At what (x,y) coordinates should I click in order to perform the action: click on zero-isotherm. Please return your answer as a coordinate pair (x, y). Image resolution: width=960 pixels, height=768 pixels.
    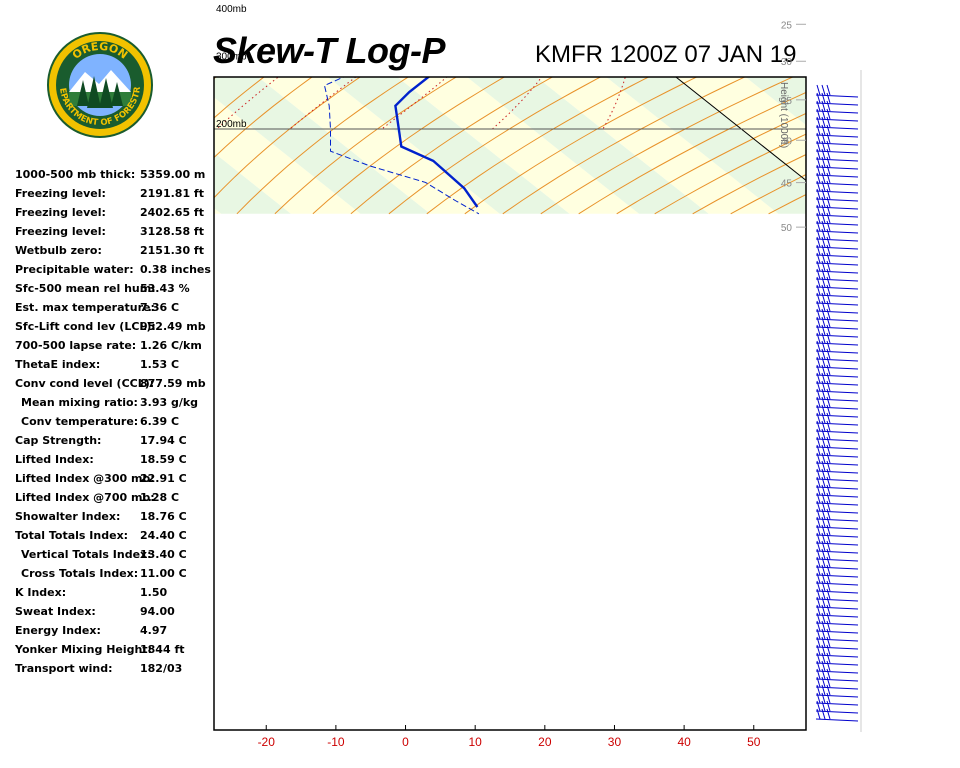
    Looking at the image, I should click on (740, 129).